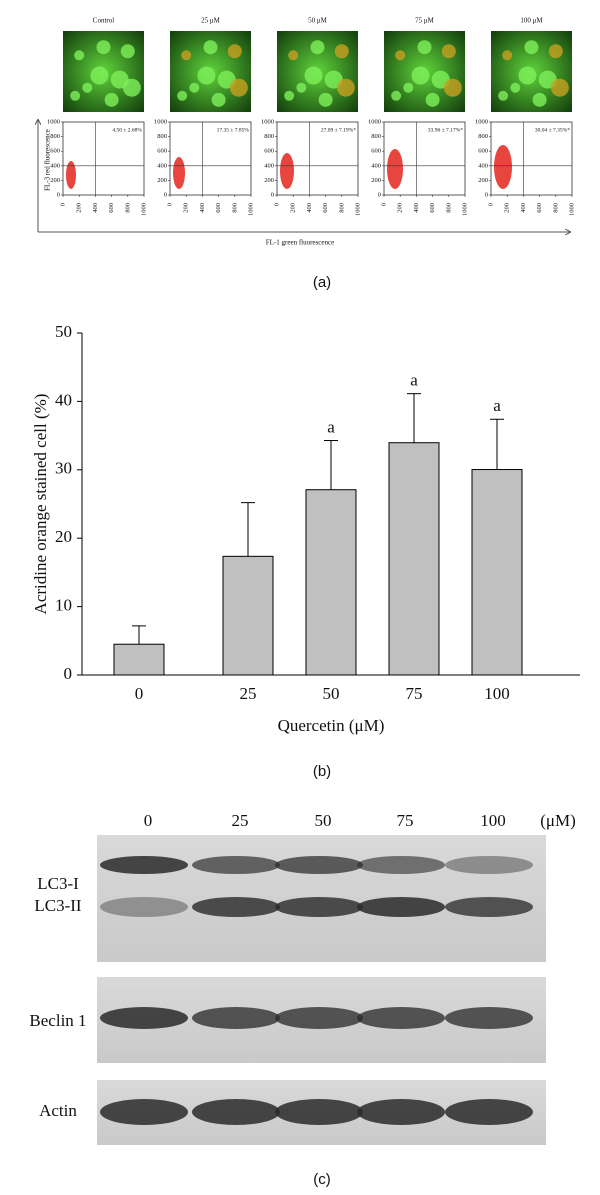  I want to click on quadrant-label: 33.96 ± 7.17%*, so click(445, 130).